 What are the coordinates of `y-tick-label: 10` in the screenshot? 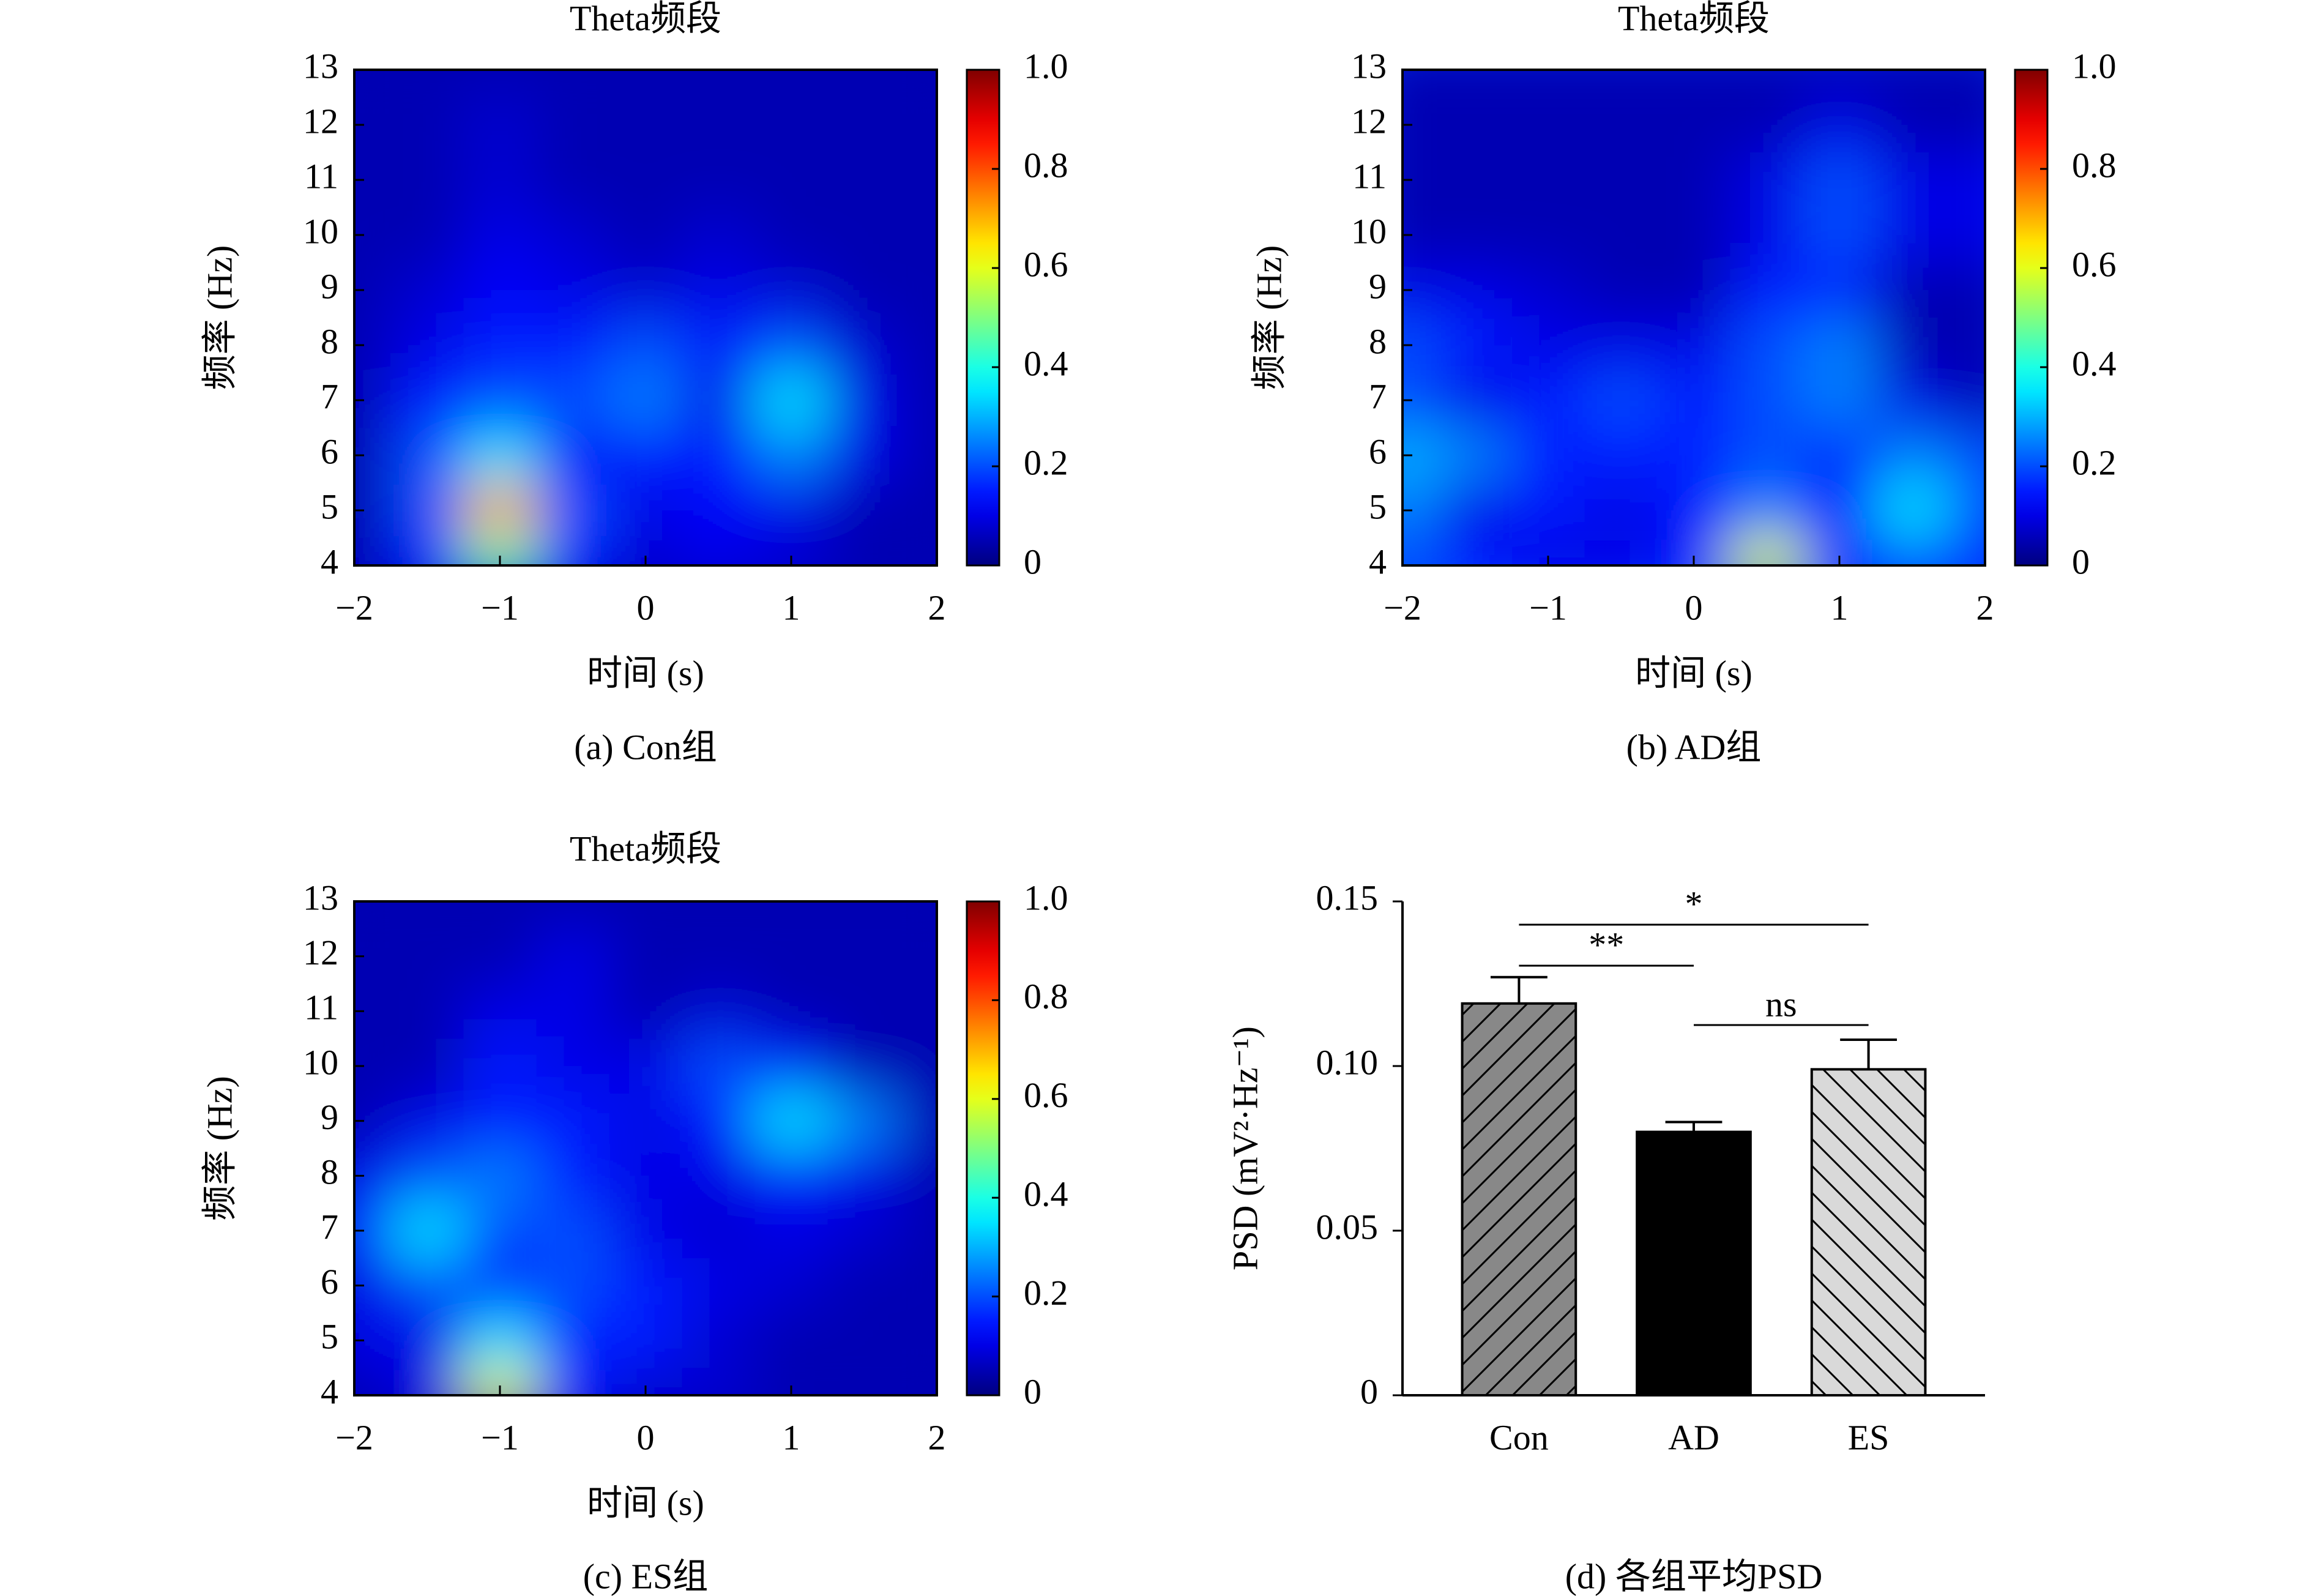 It's located at (1369, 231).